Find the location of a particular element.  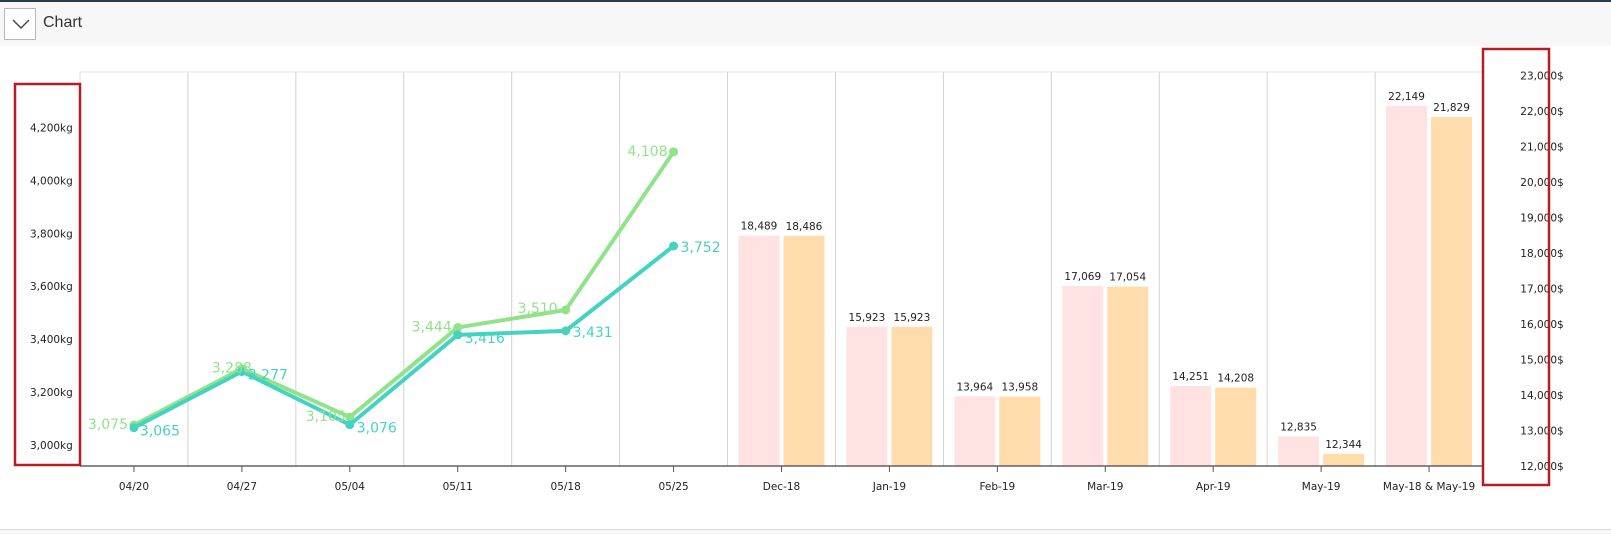

bottom-border is located at coordinates (805, 529).